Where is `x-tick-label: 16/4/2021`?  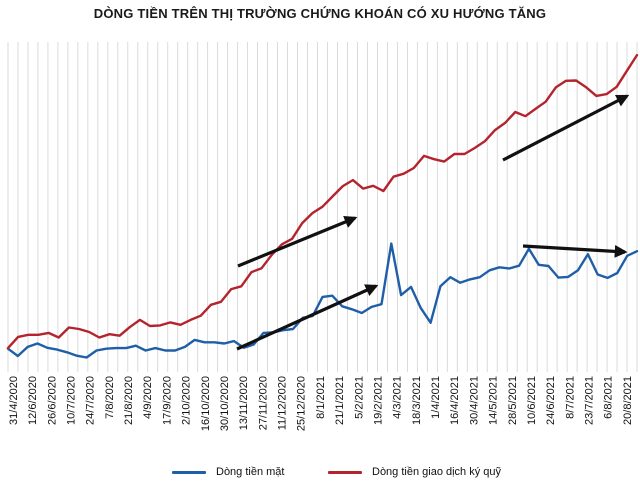 x-tick-label: 16/4/2021 is located at coordinates (455, 400).